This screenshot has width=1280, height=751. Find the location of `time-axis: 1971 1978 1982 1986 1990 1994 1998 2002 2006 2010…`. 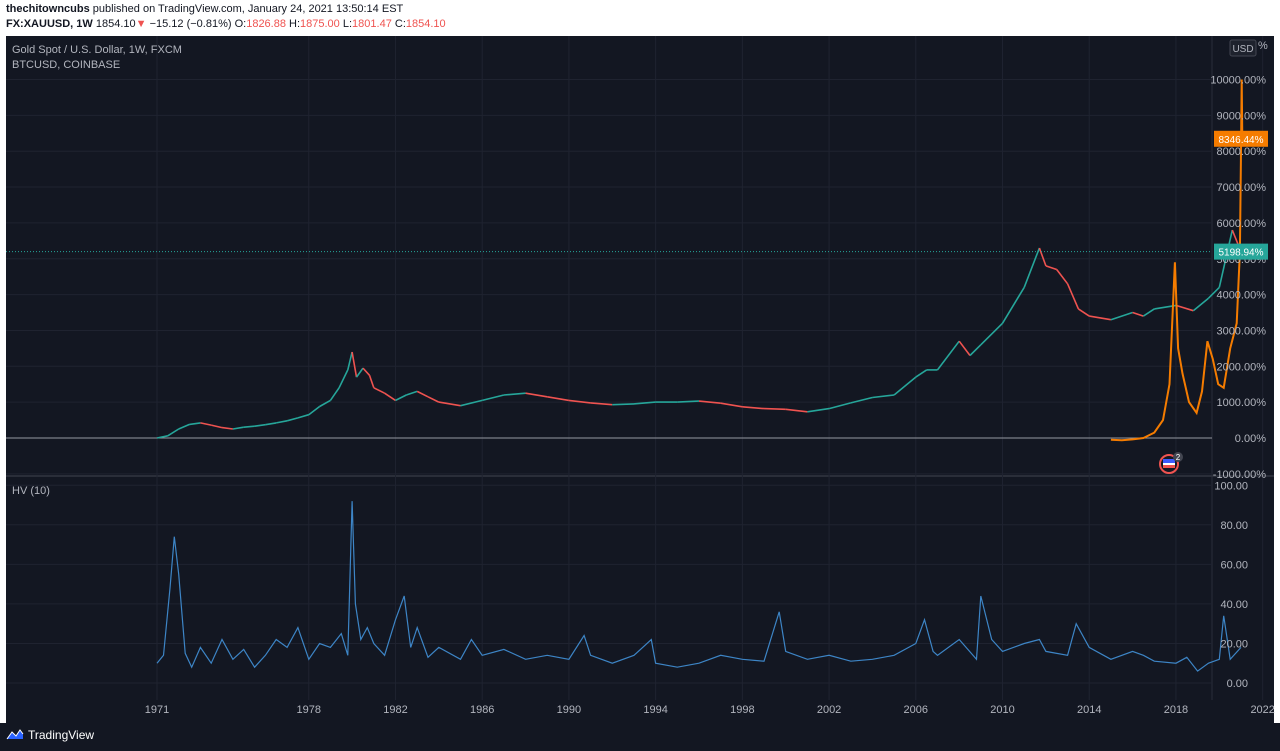

time-axis: 1971 1978 1982 1986 1990 1994 1998 2002 2006 2010… is located at coordinates (710, 710).